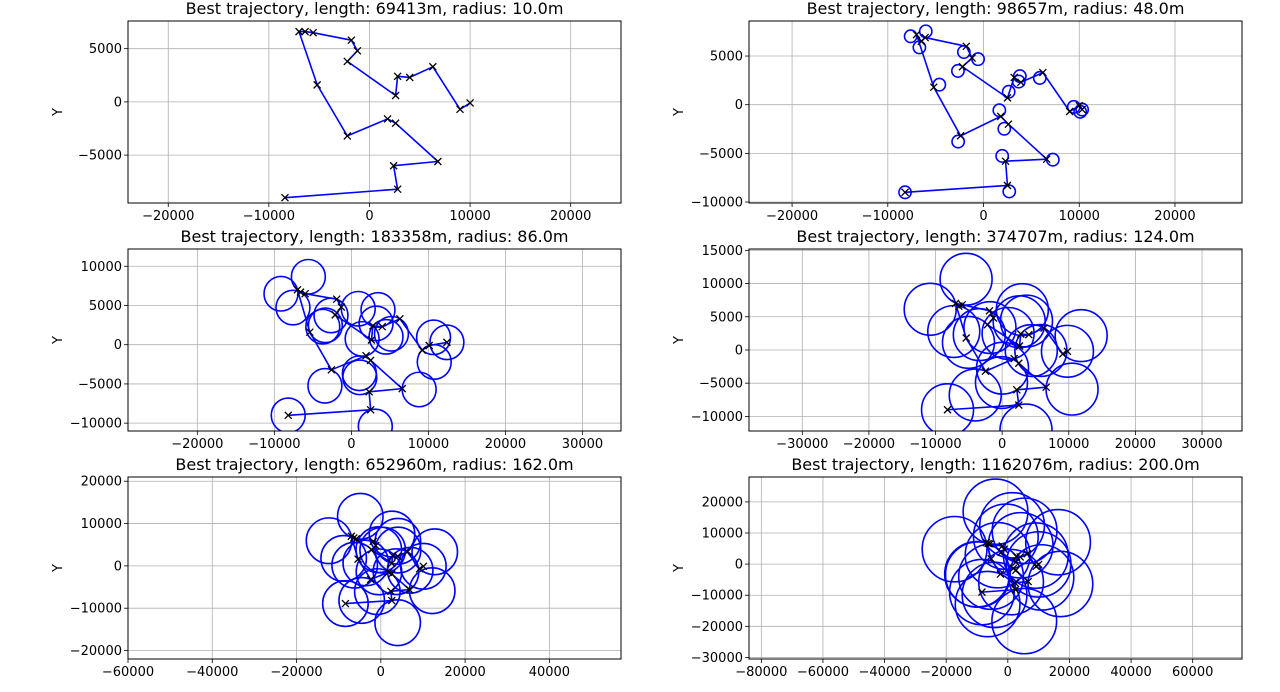  Describe the element at coordinates (722, 534) in the screenshot. I see `y-tick-label: 10000` at that location.